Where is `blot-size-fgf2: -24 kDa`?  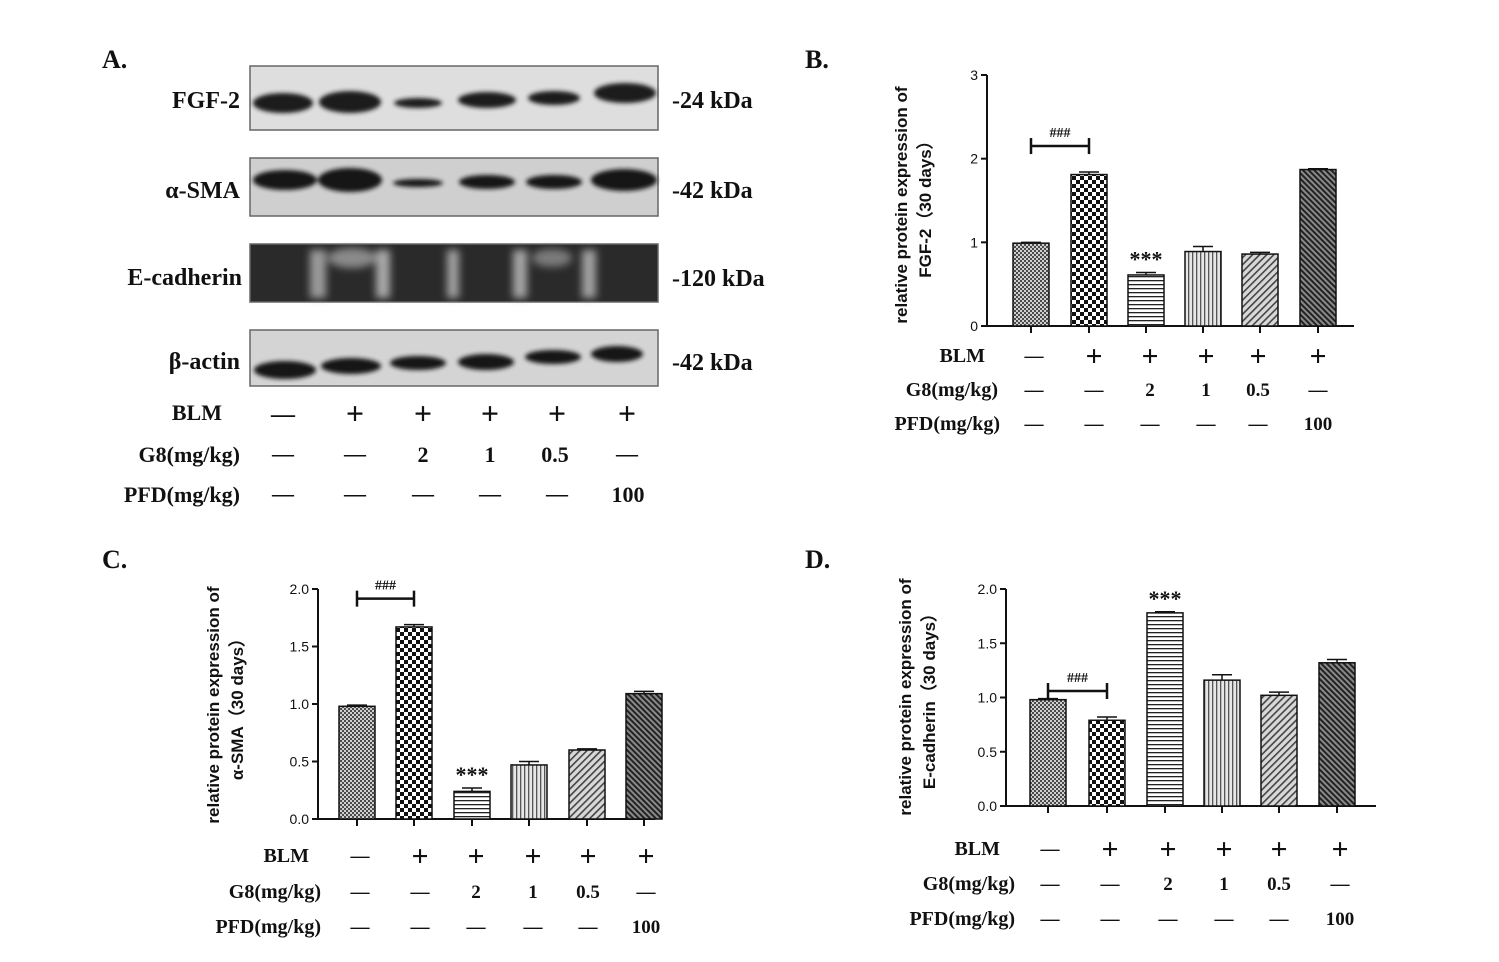 blot-size-fgf2: -24 kDa is located at coordinates (712, 101).